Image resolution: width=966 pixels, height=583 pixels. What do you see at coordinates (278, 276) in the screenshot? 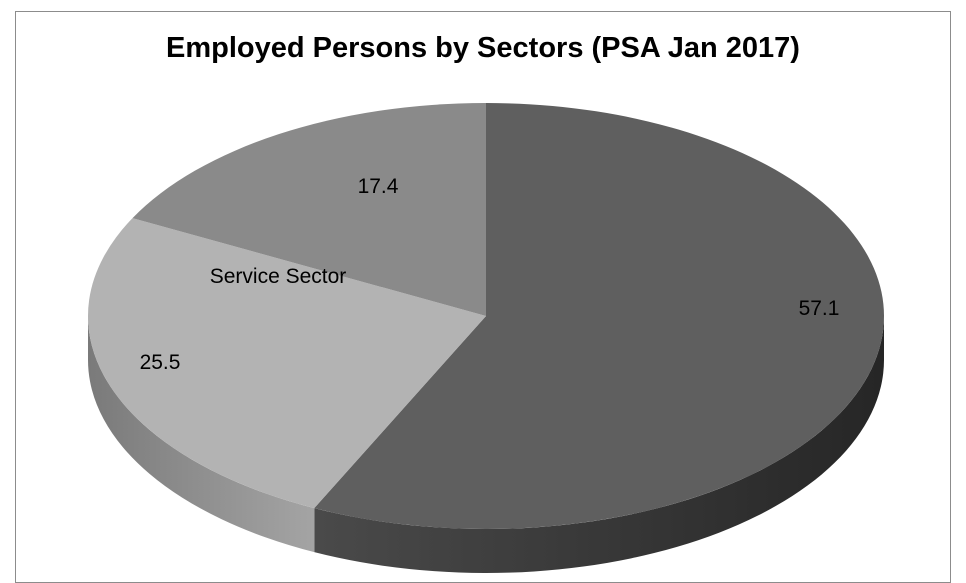
I see `pie-category-label-1: Service Sector` at bounding box center [278, 276].